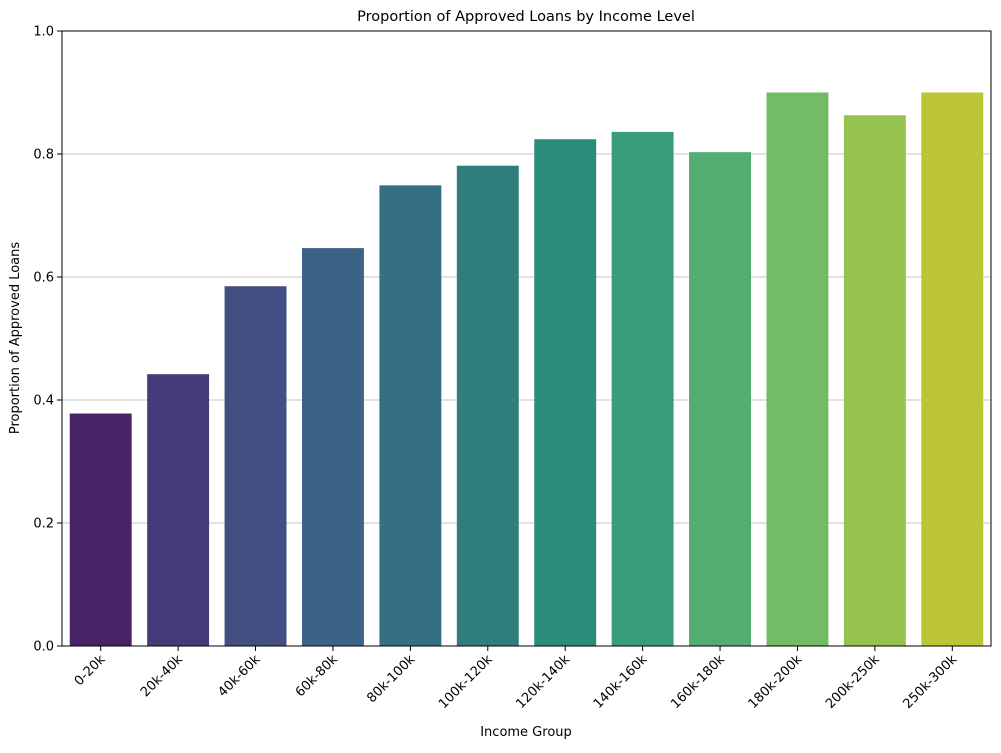 This screenshot has height=753, width=1001. Describe the element at coordinates (543, 682) in the screenshot. I see `x-tick-label-6: 120k-140k` at that location.